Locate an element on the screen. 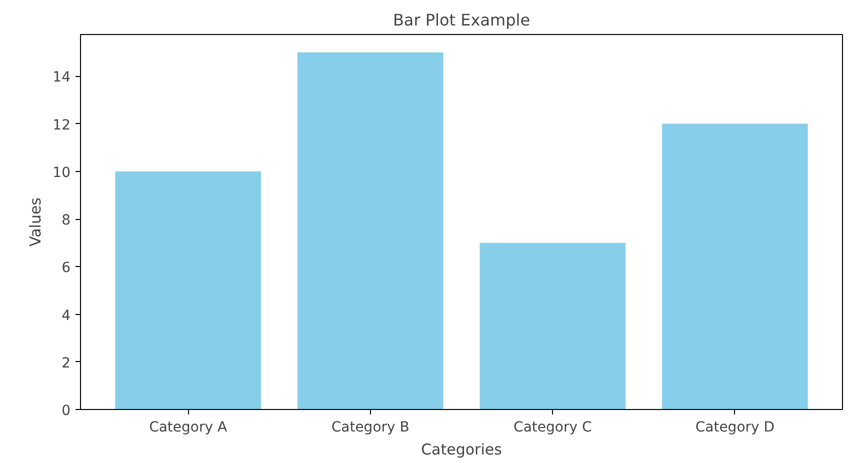 The height and width of the screenshot is (461, 848). x-axis-title: Categories is located at coordinates (461, 449).